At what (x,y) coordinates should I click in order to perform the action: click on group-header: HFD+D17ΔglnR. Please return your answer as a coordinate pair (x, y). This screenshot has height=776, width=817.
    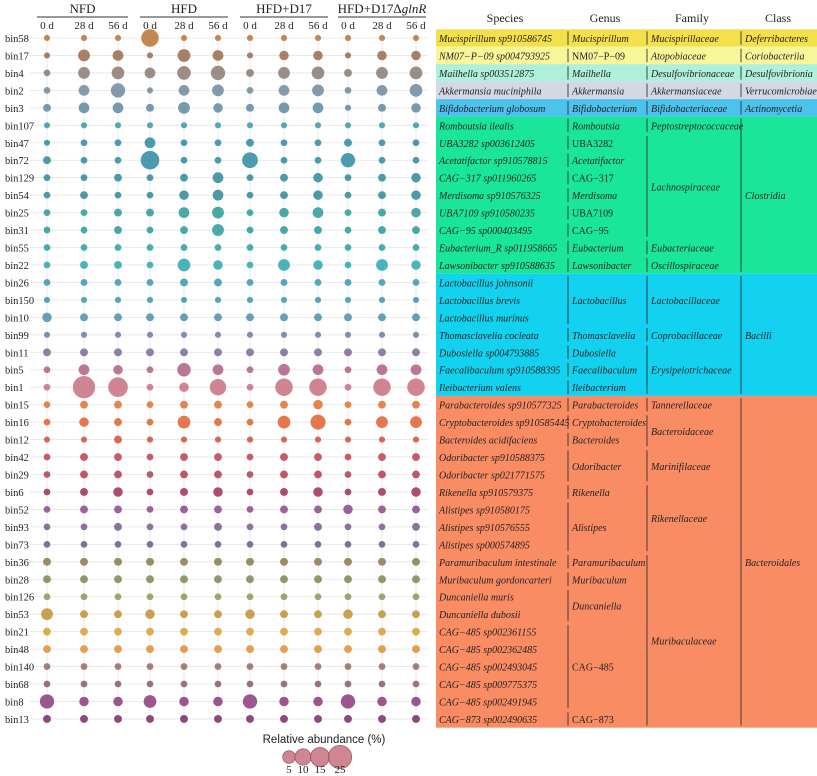
    Looking at the image, I should click on (382, 8).